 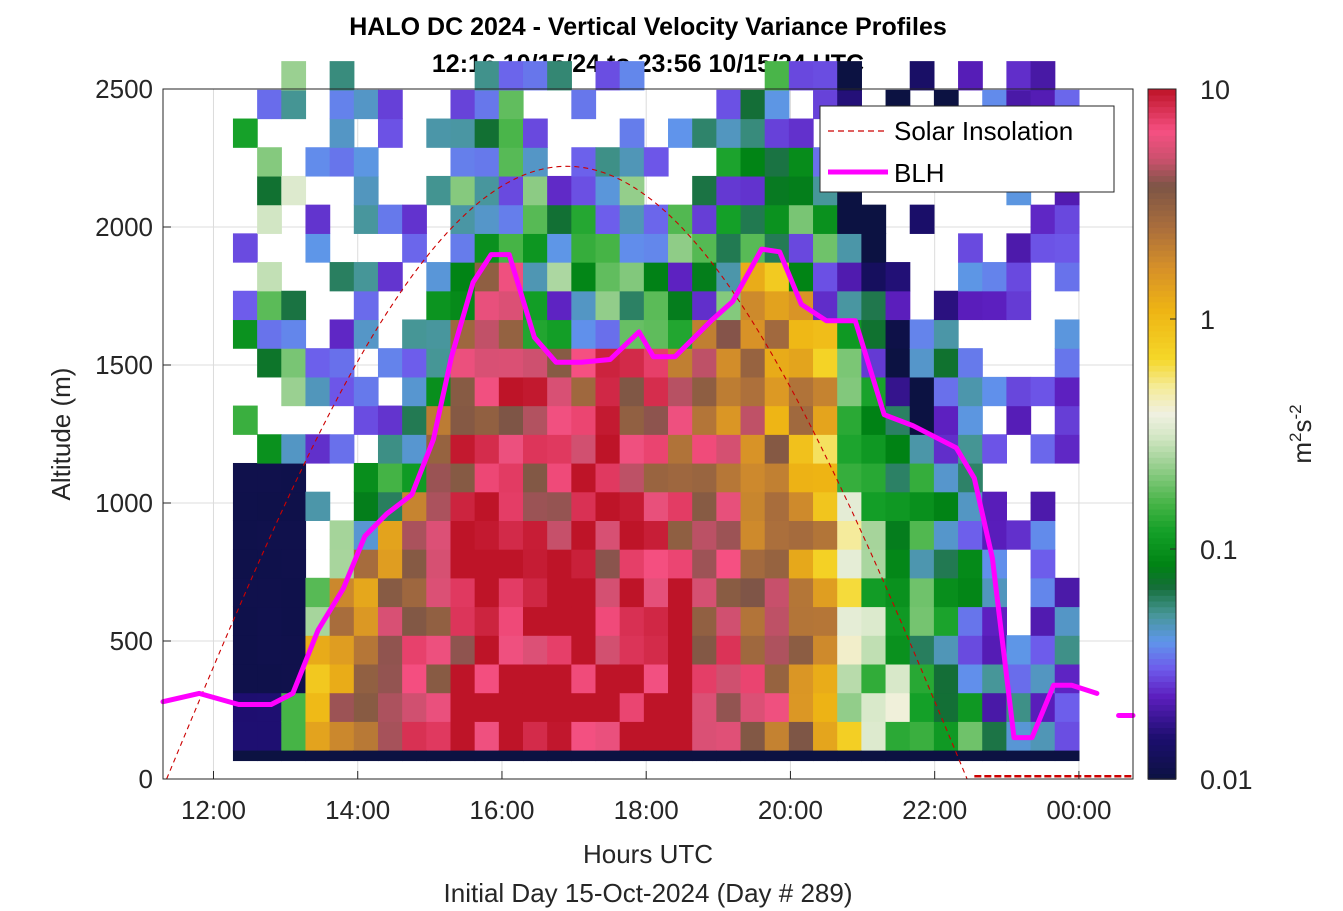 I want to click on x-tick-label: 16:00, so click(x=501, y=810).